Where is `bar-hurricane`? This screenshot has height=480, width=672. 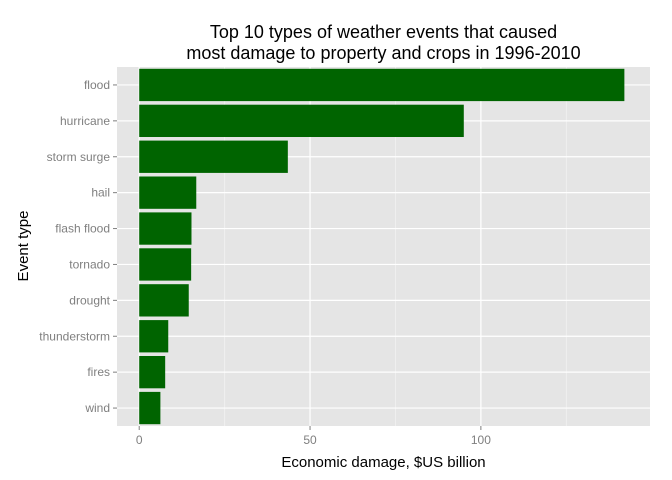
bar-hurricane is located at coordinates (301, 121).